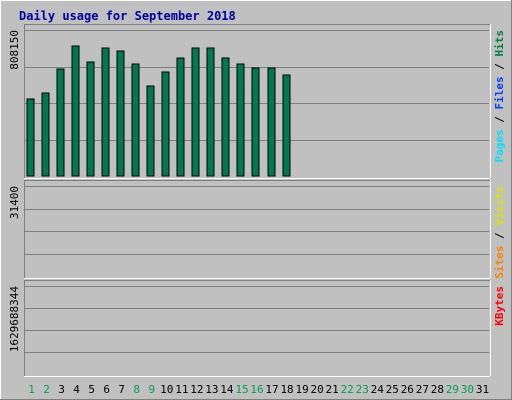  I want to click on panel-visits-axis-label: Sites / Visits, so click(499, 232).